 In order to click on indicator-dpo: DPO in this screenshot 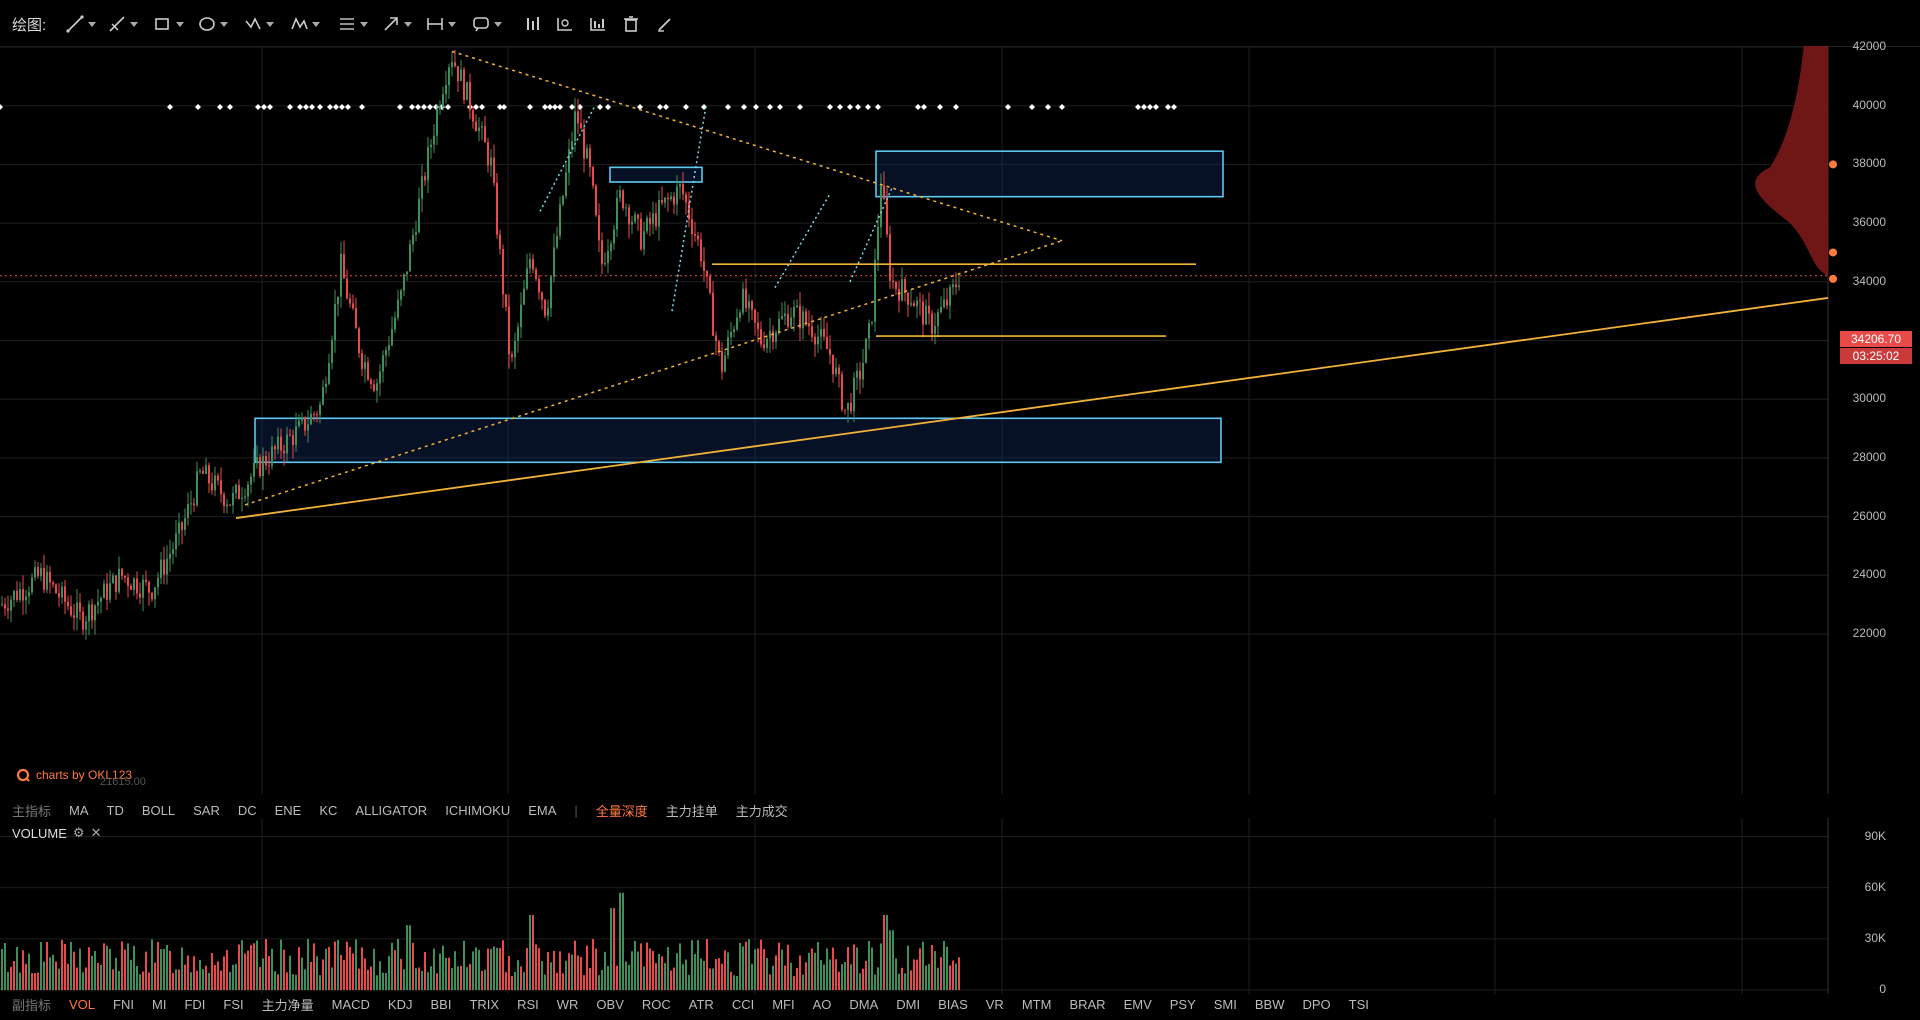, I will do `click(1316, 1004)`.